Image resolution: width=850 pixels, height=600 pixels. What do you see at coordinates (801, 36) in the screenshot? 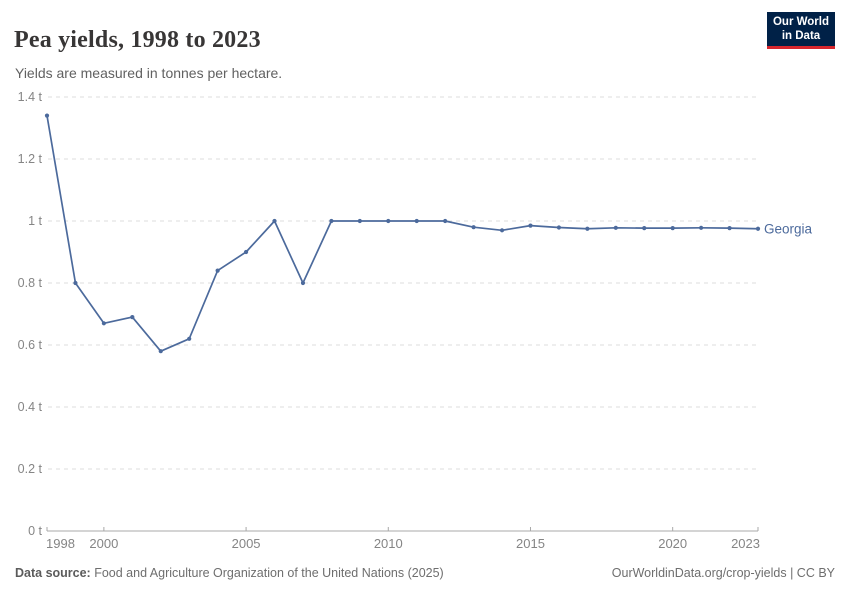
I see `owid-logo-line2: in Data` at bounding box center [801, 36].